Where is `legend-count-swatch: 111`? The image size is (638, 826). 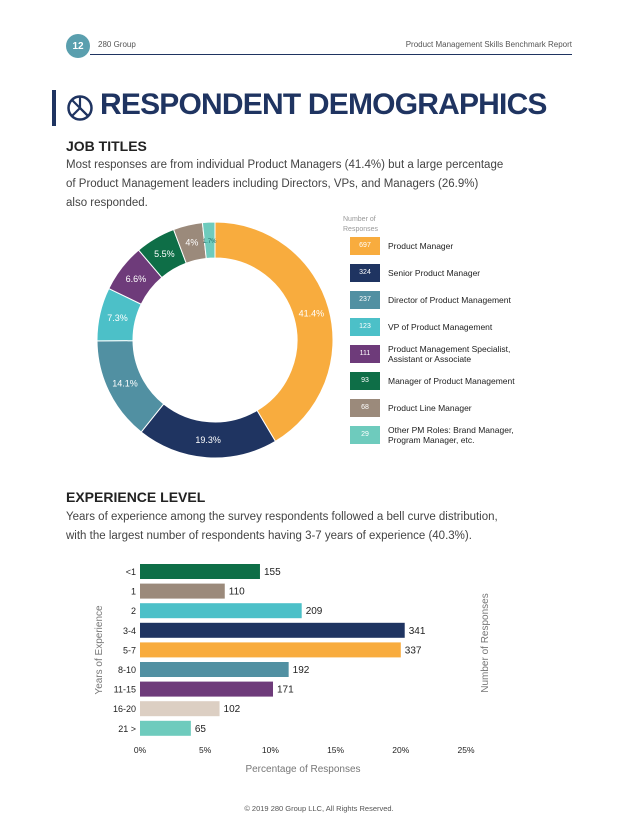
legend-count-swatch: 111 is located at coordinates (365, 353).